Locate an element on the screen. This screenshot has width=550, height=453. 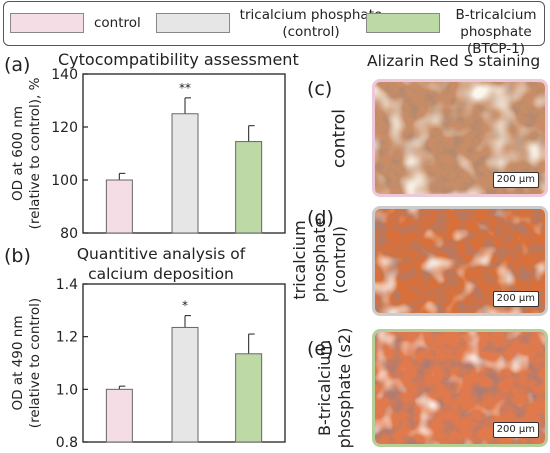
staining-texture-c is located at coordinates (460, 138).